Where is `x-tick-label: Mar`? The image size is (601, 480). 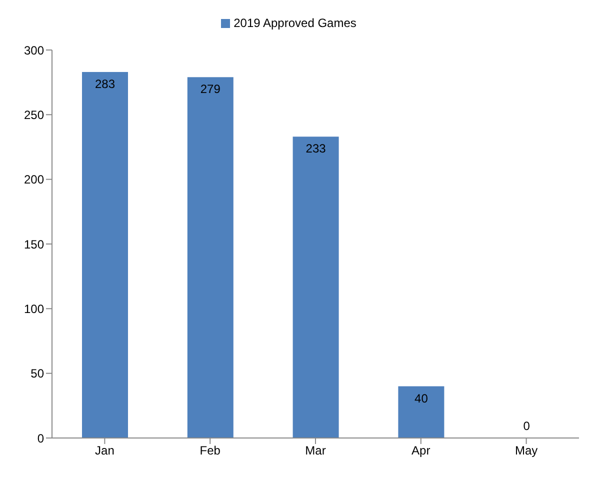
x-tick-label: Mar is located at coordinates (315, 451).